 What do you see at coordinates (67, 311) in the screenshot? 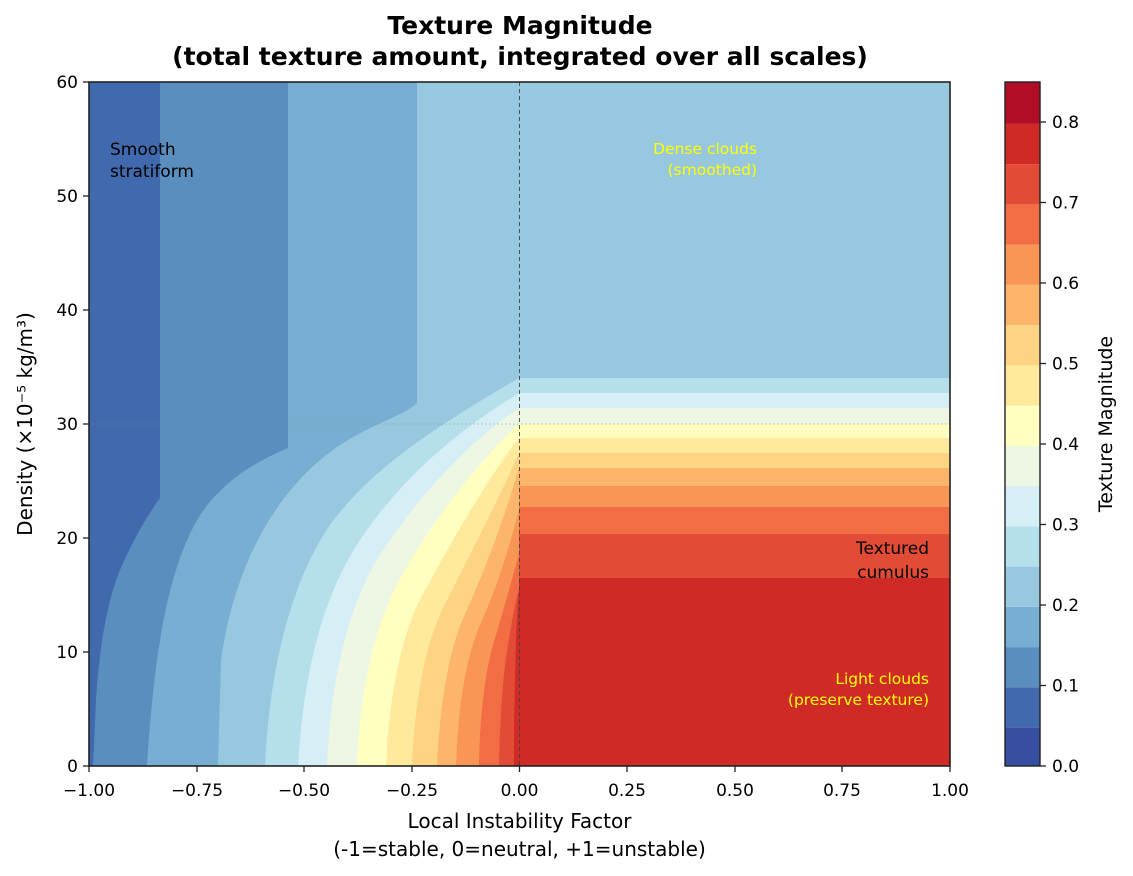
I see `y-tick-label: 40` at bounding box center [67, 311].